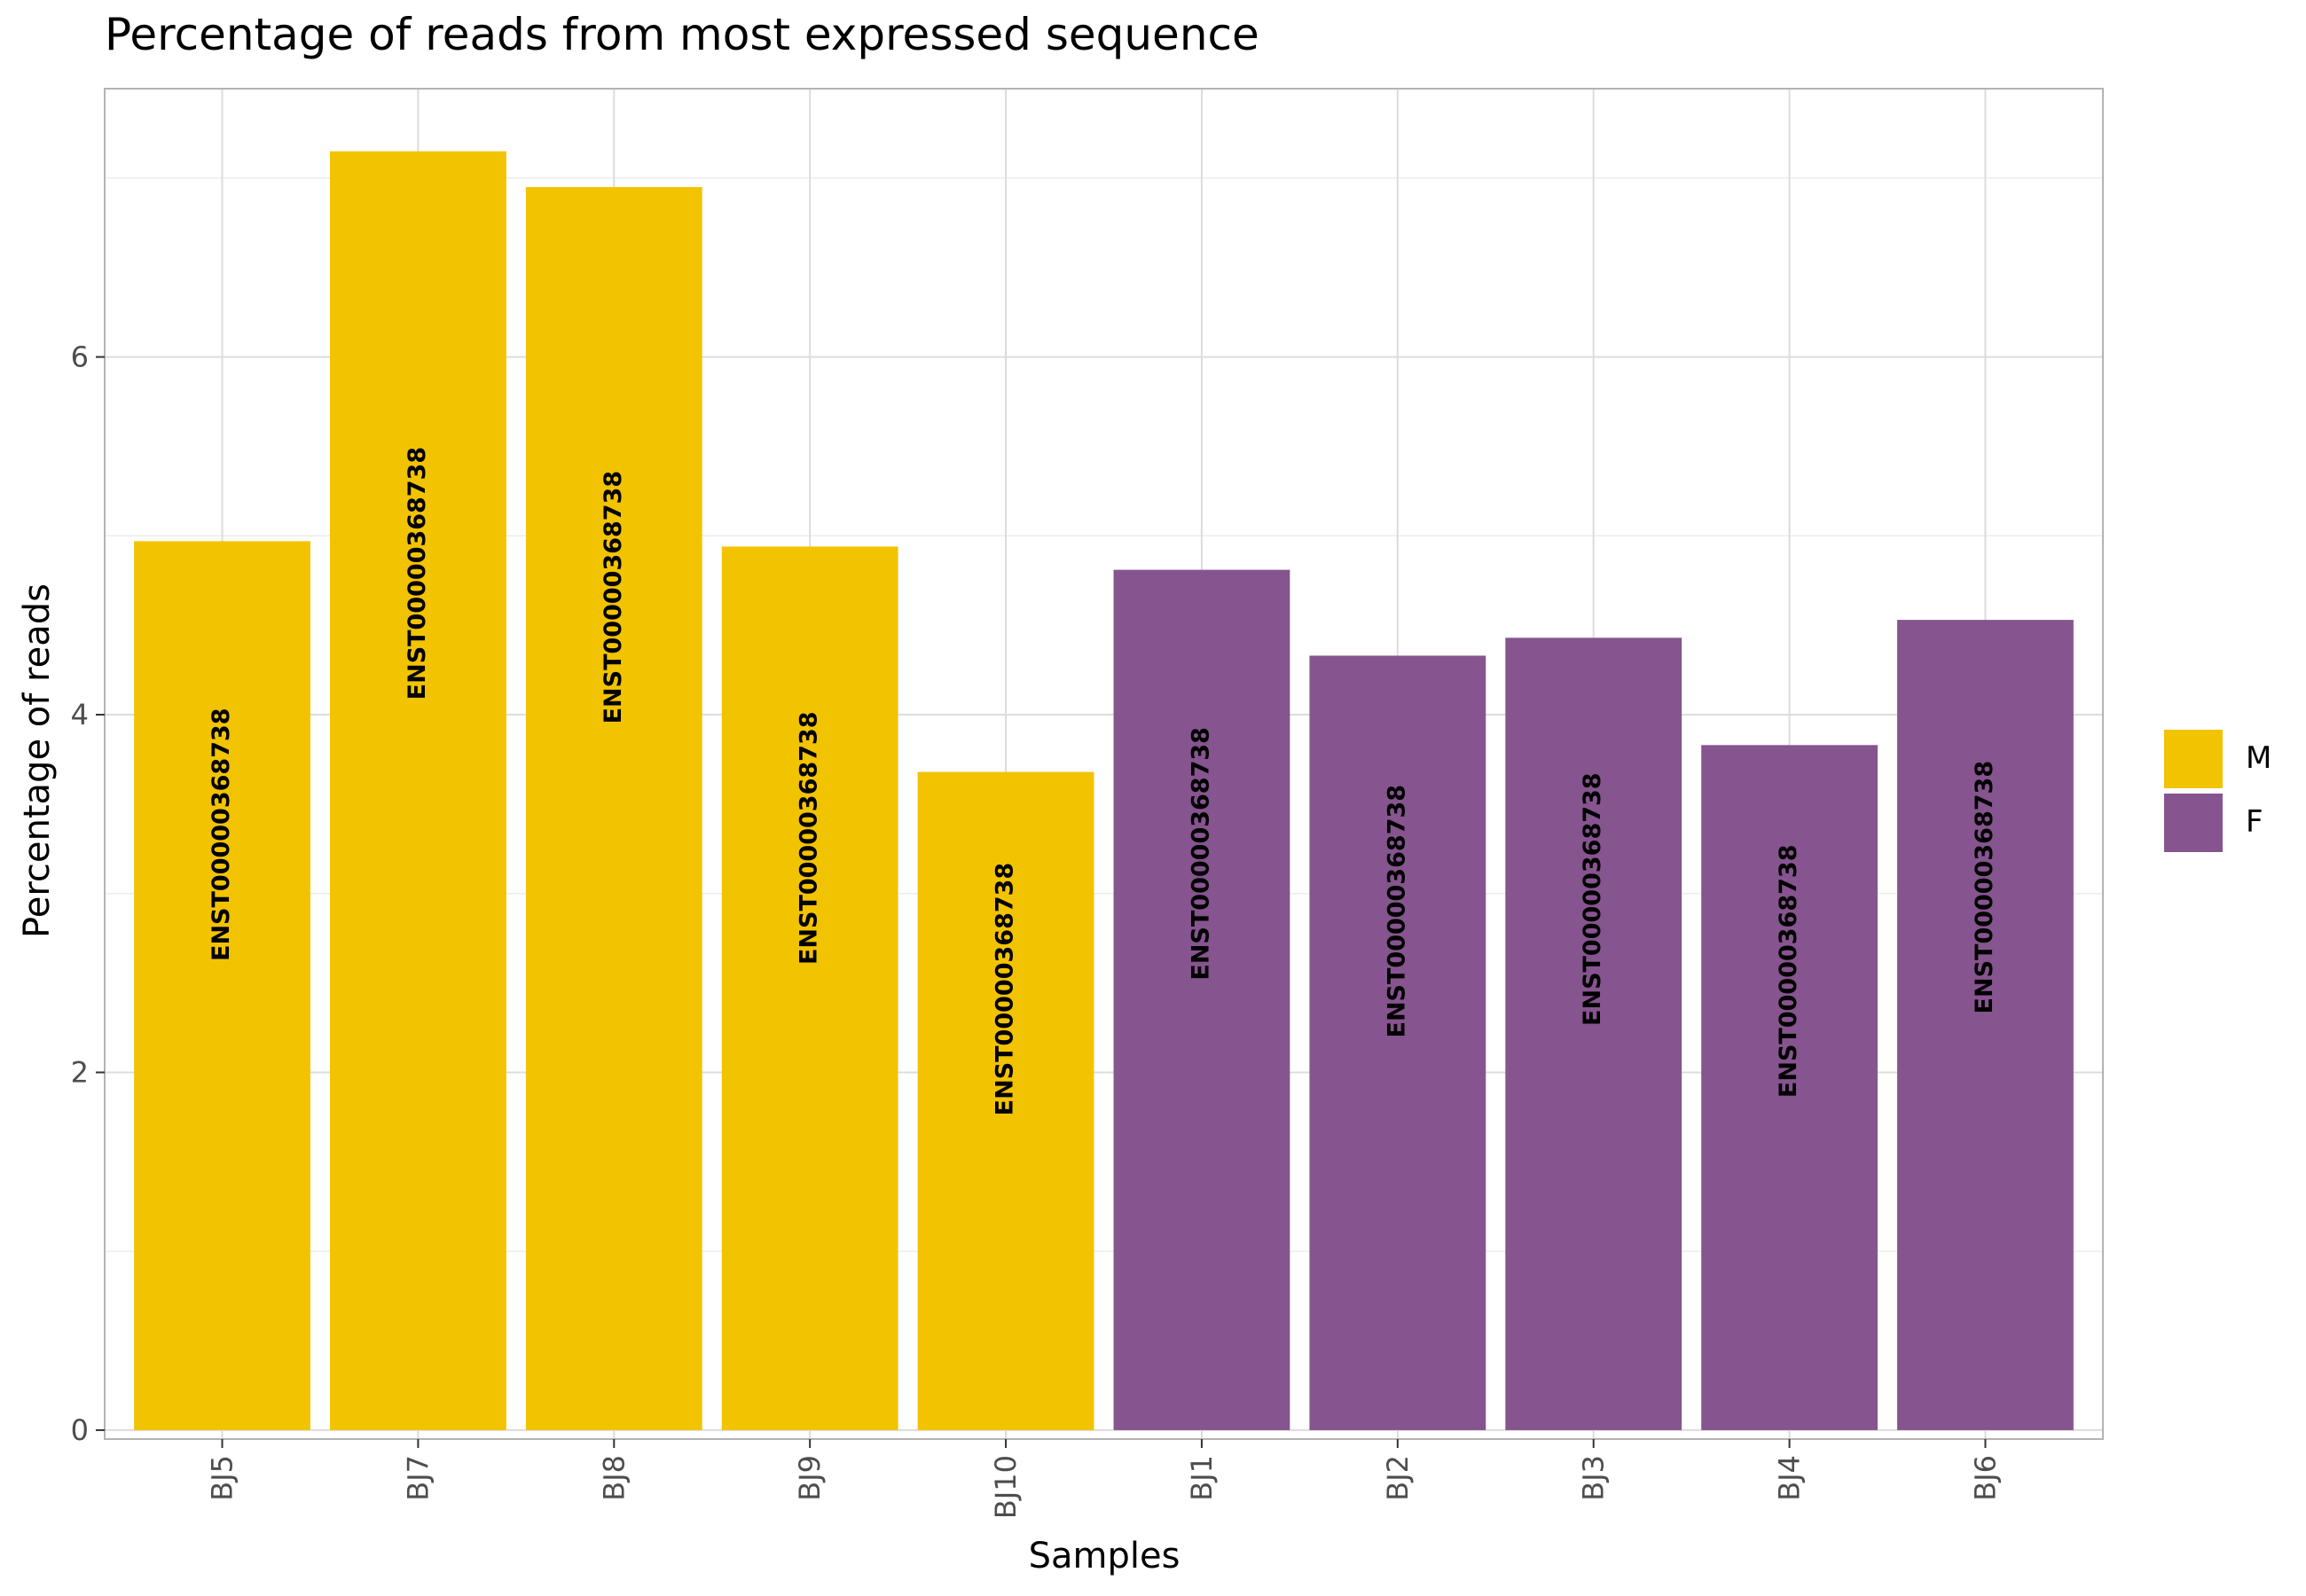 Image resolution: width=2306 pixels, height=1596 pixels. Describe the element at coordinates (80, 1430) in the screenshot. I see `y-tick-label: 0` at that location.